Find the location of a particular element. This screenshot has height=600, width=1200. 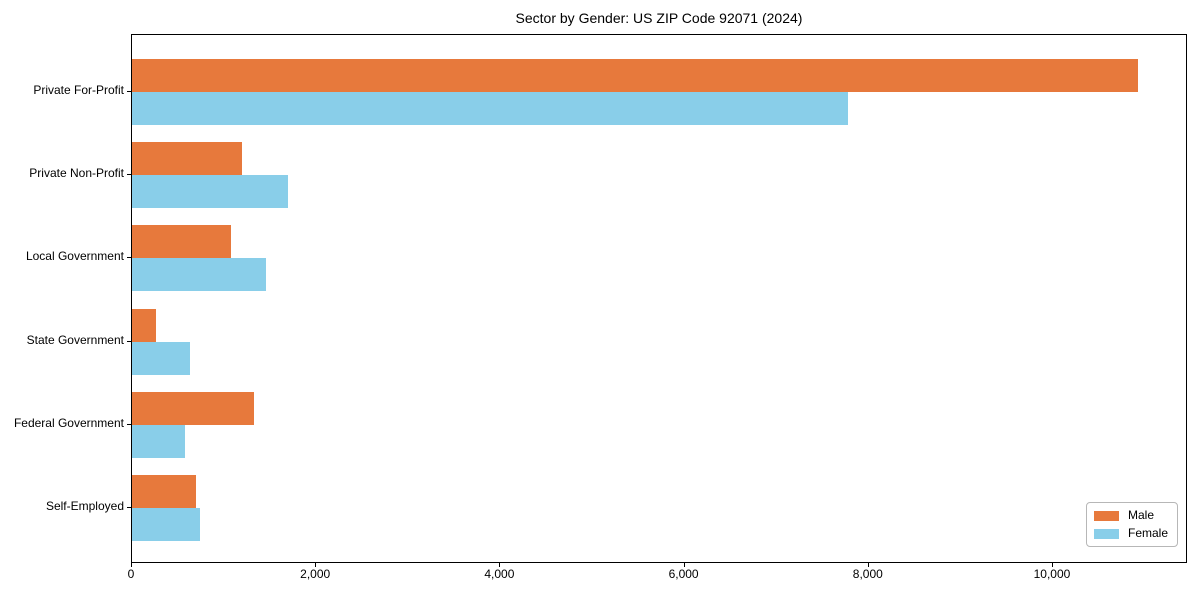

legend-label: Male is located at coordinates (1140, 515).